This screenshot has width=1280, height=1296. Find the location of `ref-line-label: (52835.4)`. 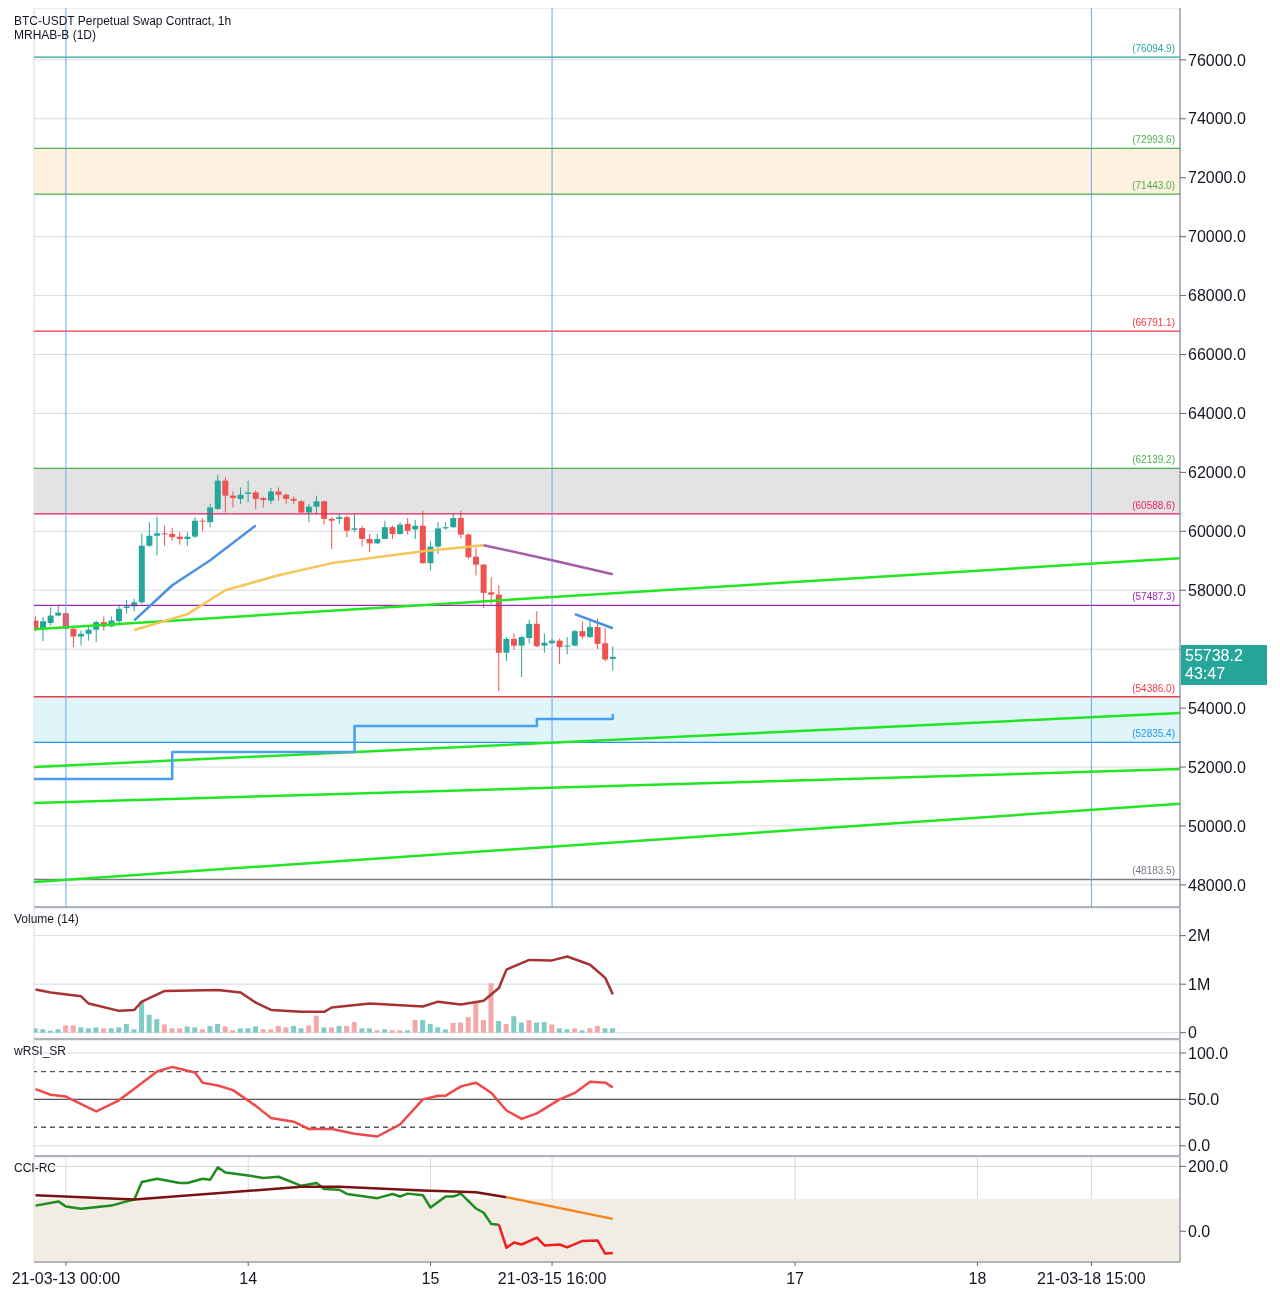

ref-line-label: (52835.4) is located at coordinates (1153, 734).